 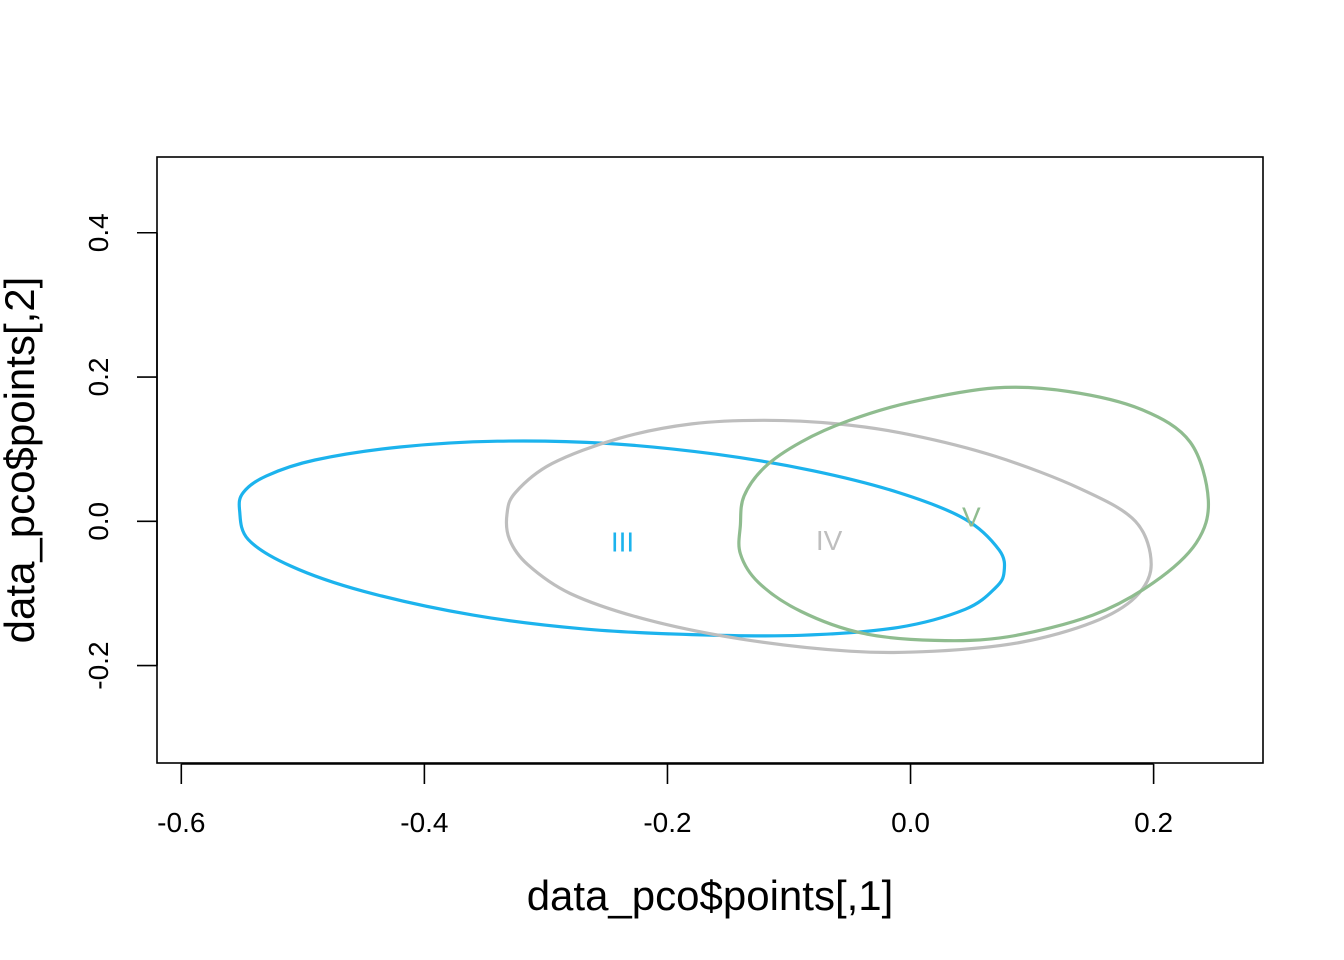 I want to click on x-tick-label: -0.4, so click(x=424, y=822).